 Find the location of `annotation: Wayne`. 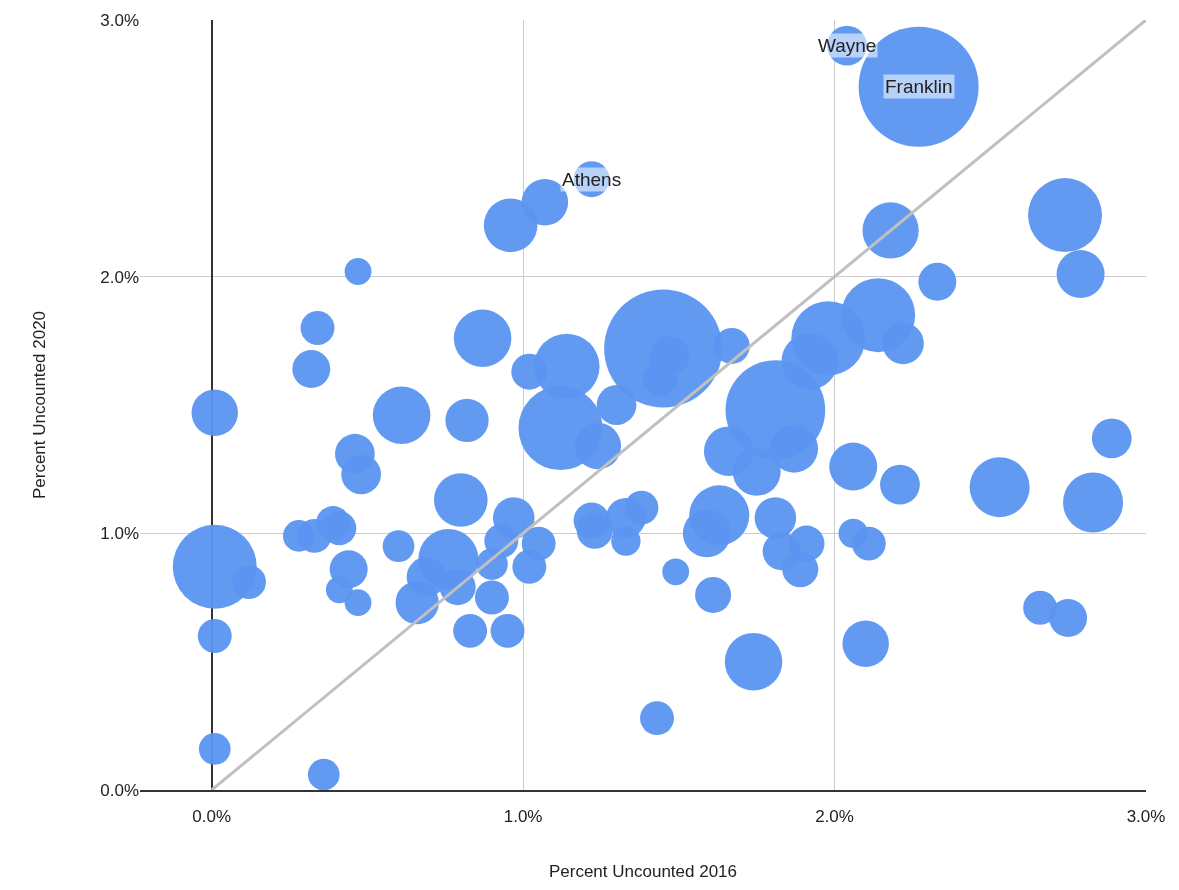

annotation: Wayne is located at coordinates (847, 45).